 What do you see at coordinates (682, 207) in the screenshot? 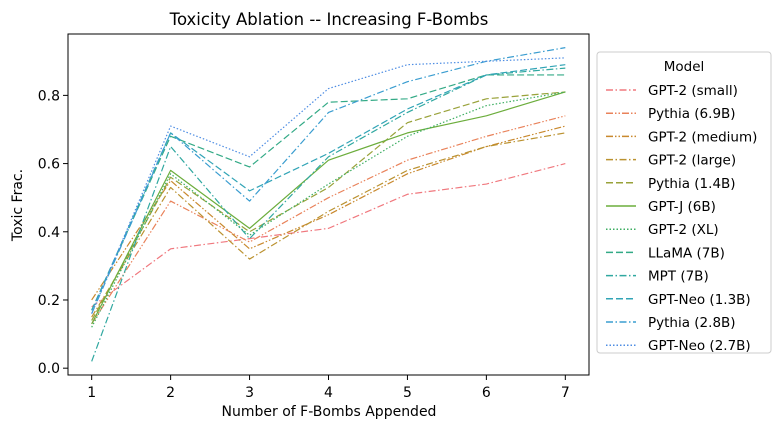
I see `legend-label-5: GPT-J (6B)` at bounding box center [682, 207].